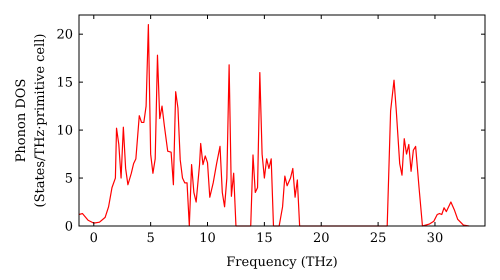 The width and height of the screenshot is (500, 280). Describe the element at coordinates (264, 238) in the screenshot. I see `x-tick-label: 15` at that location.